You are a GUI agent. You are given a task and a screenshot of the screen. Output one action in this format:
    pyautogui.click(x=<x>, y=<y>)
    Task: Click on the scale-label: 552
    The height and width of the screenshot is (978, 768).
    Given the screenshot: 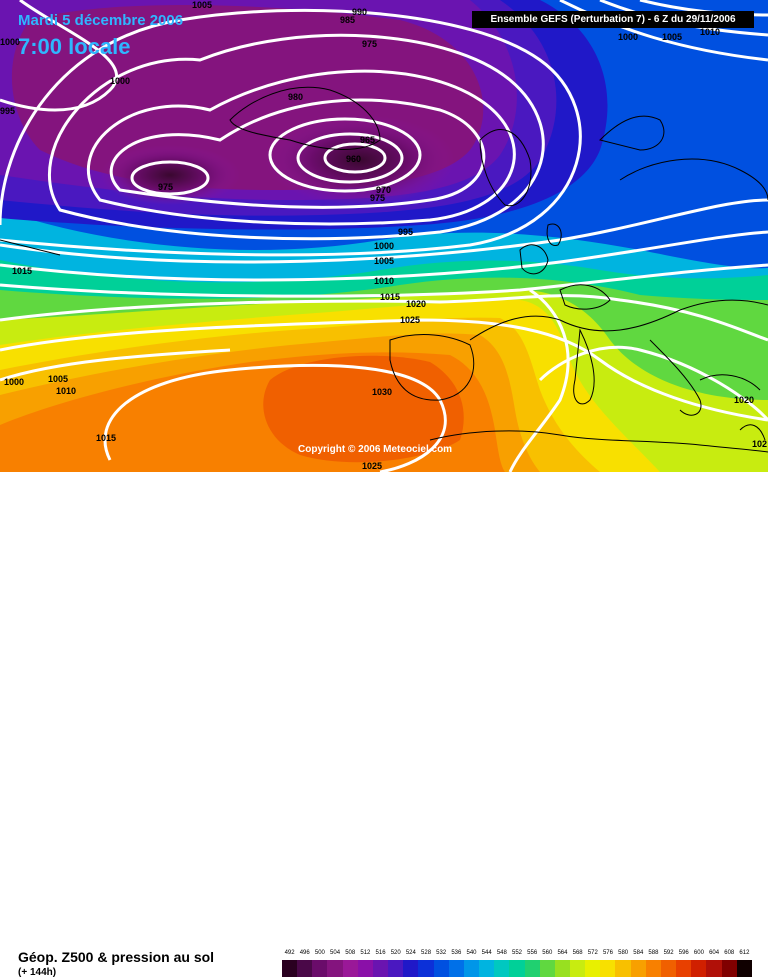 What is the action you would take?
    pyautogui.click(x=516, y=953)
    